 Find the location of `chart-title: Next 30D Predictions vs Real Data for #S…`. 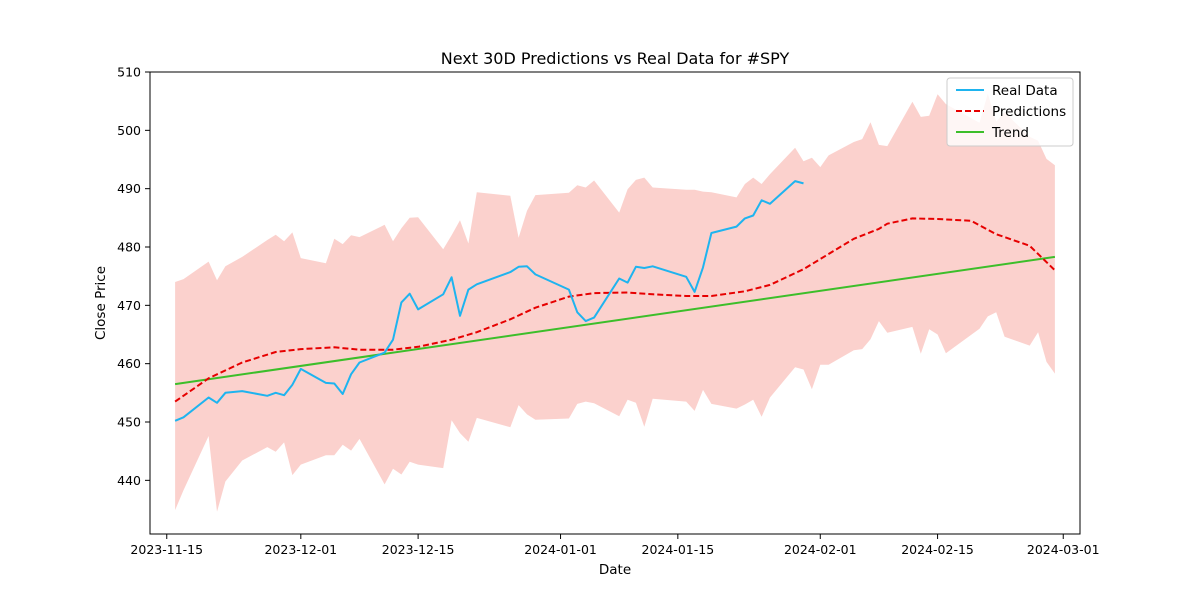

chart-title: Next 30D Predictions vs Real Data for #S… is located at coordinates (615, 58).